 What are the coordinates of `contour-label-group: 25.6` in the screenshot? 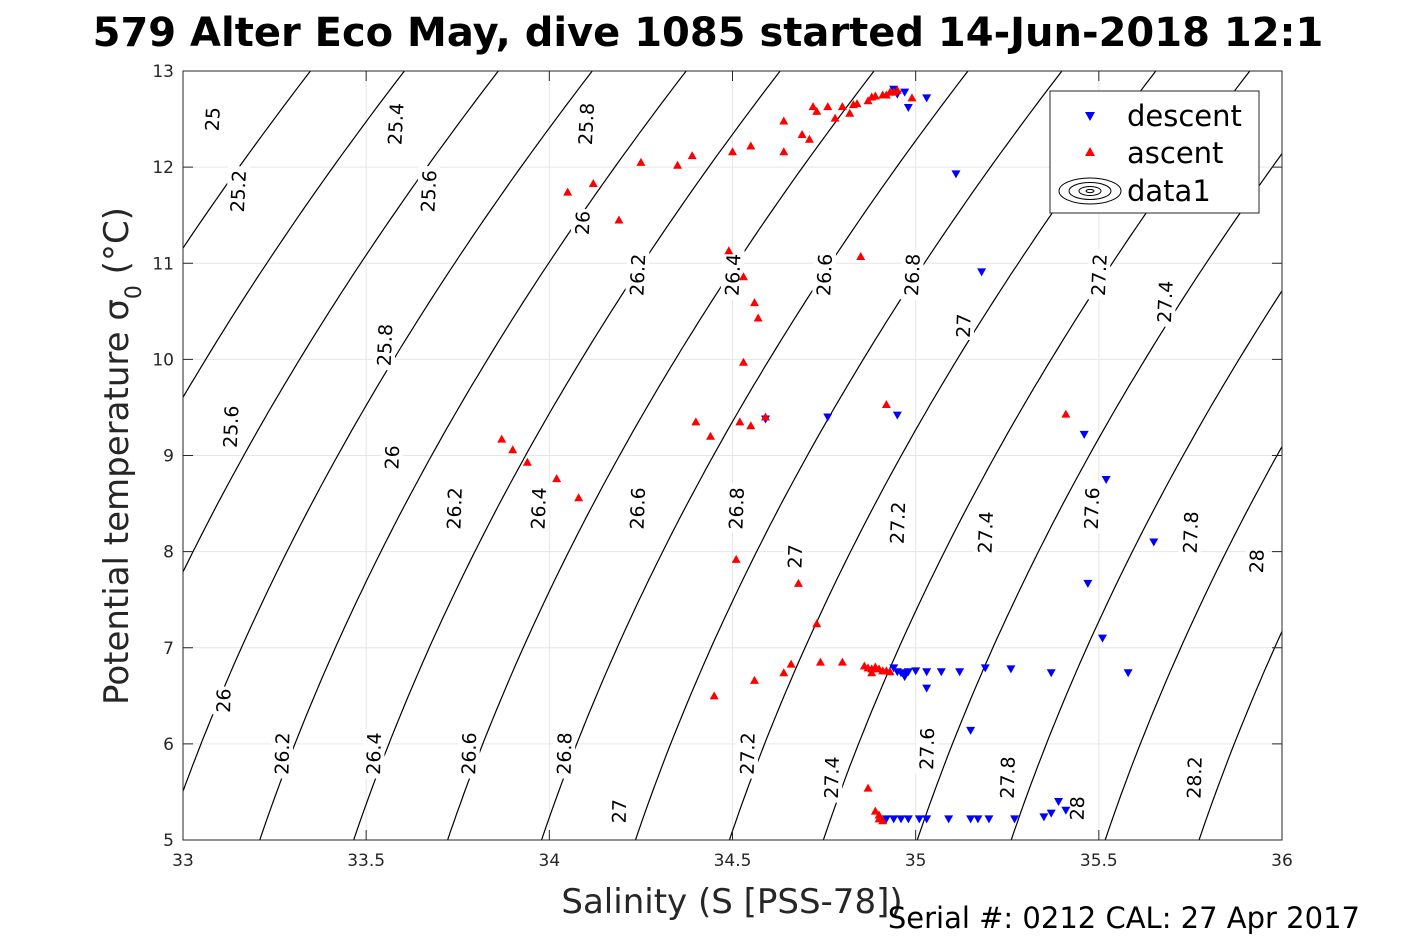 It's located at (230, 427).